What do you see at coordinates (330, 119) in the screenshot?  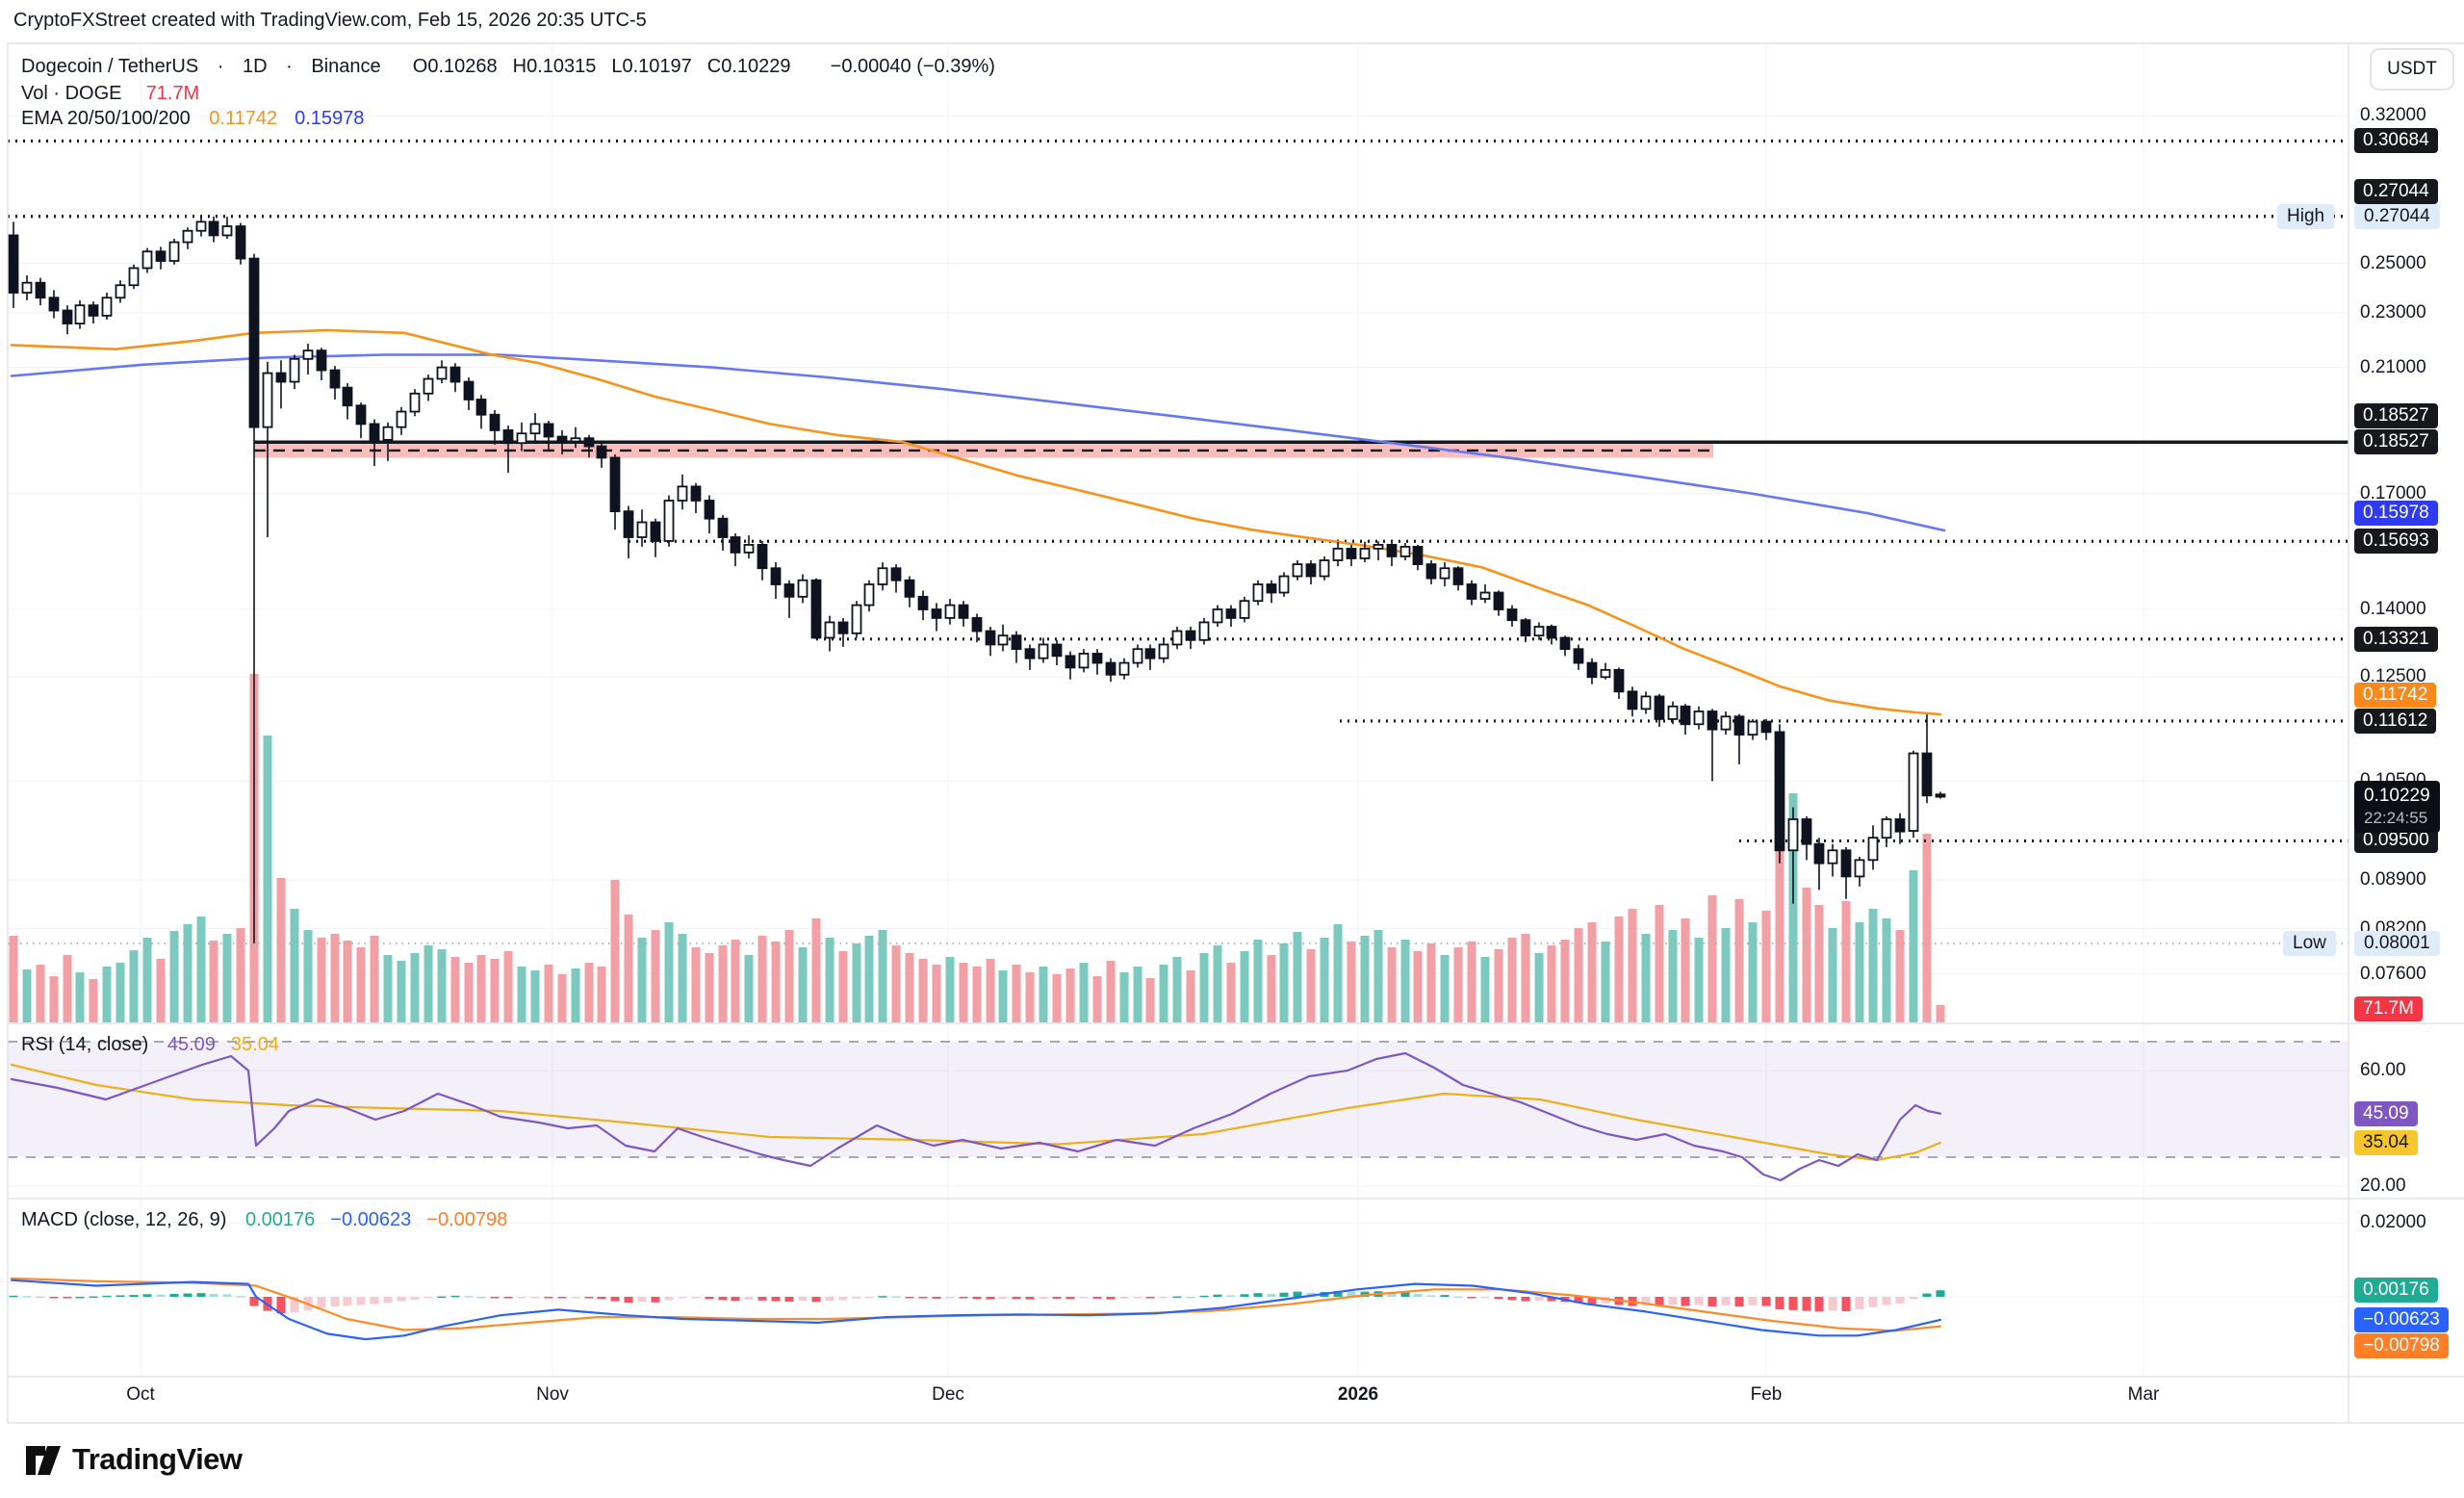 I see `legend-value: 0.15978` at bounding box center [330, 119].